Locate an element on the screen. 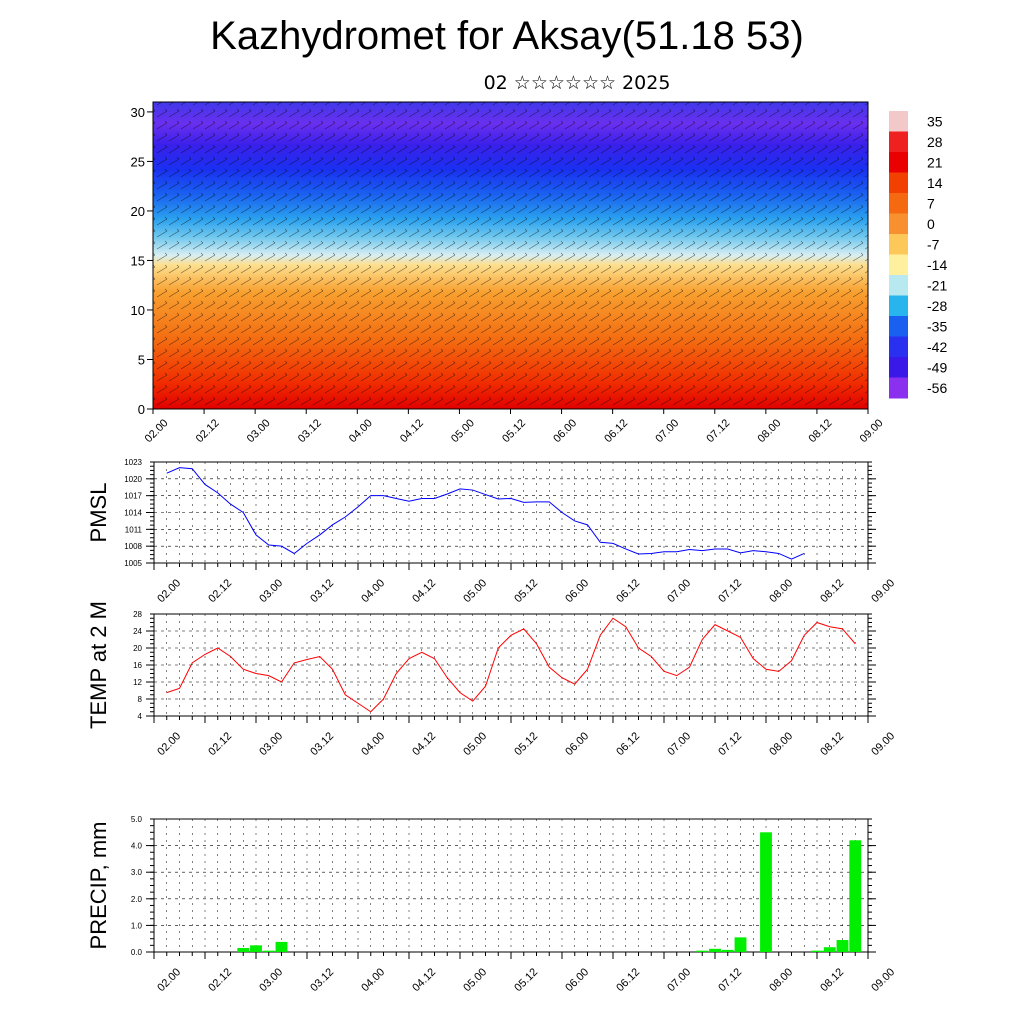 The height and width of the screenshot is (1024, 1024). colorbar-label: 21 is located at coordinates (935, 162).